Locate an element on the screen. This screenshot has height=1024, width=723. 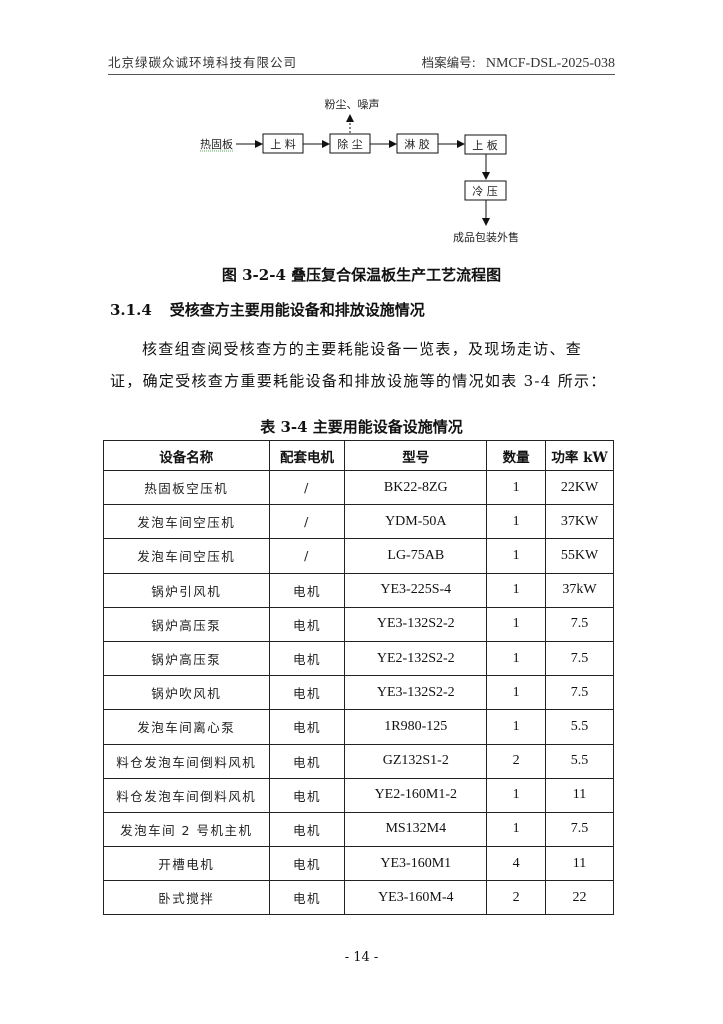
section-title: 受核查方主要用能设备和排放设施情况 is located at coordinates (297, 310).